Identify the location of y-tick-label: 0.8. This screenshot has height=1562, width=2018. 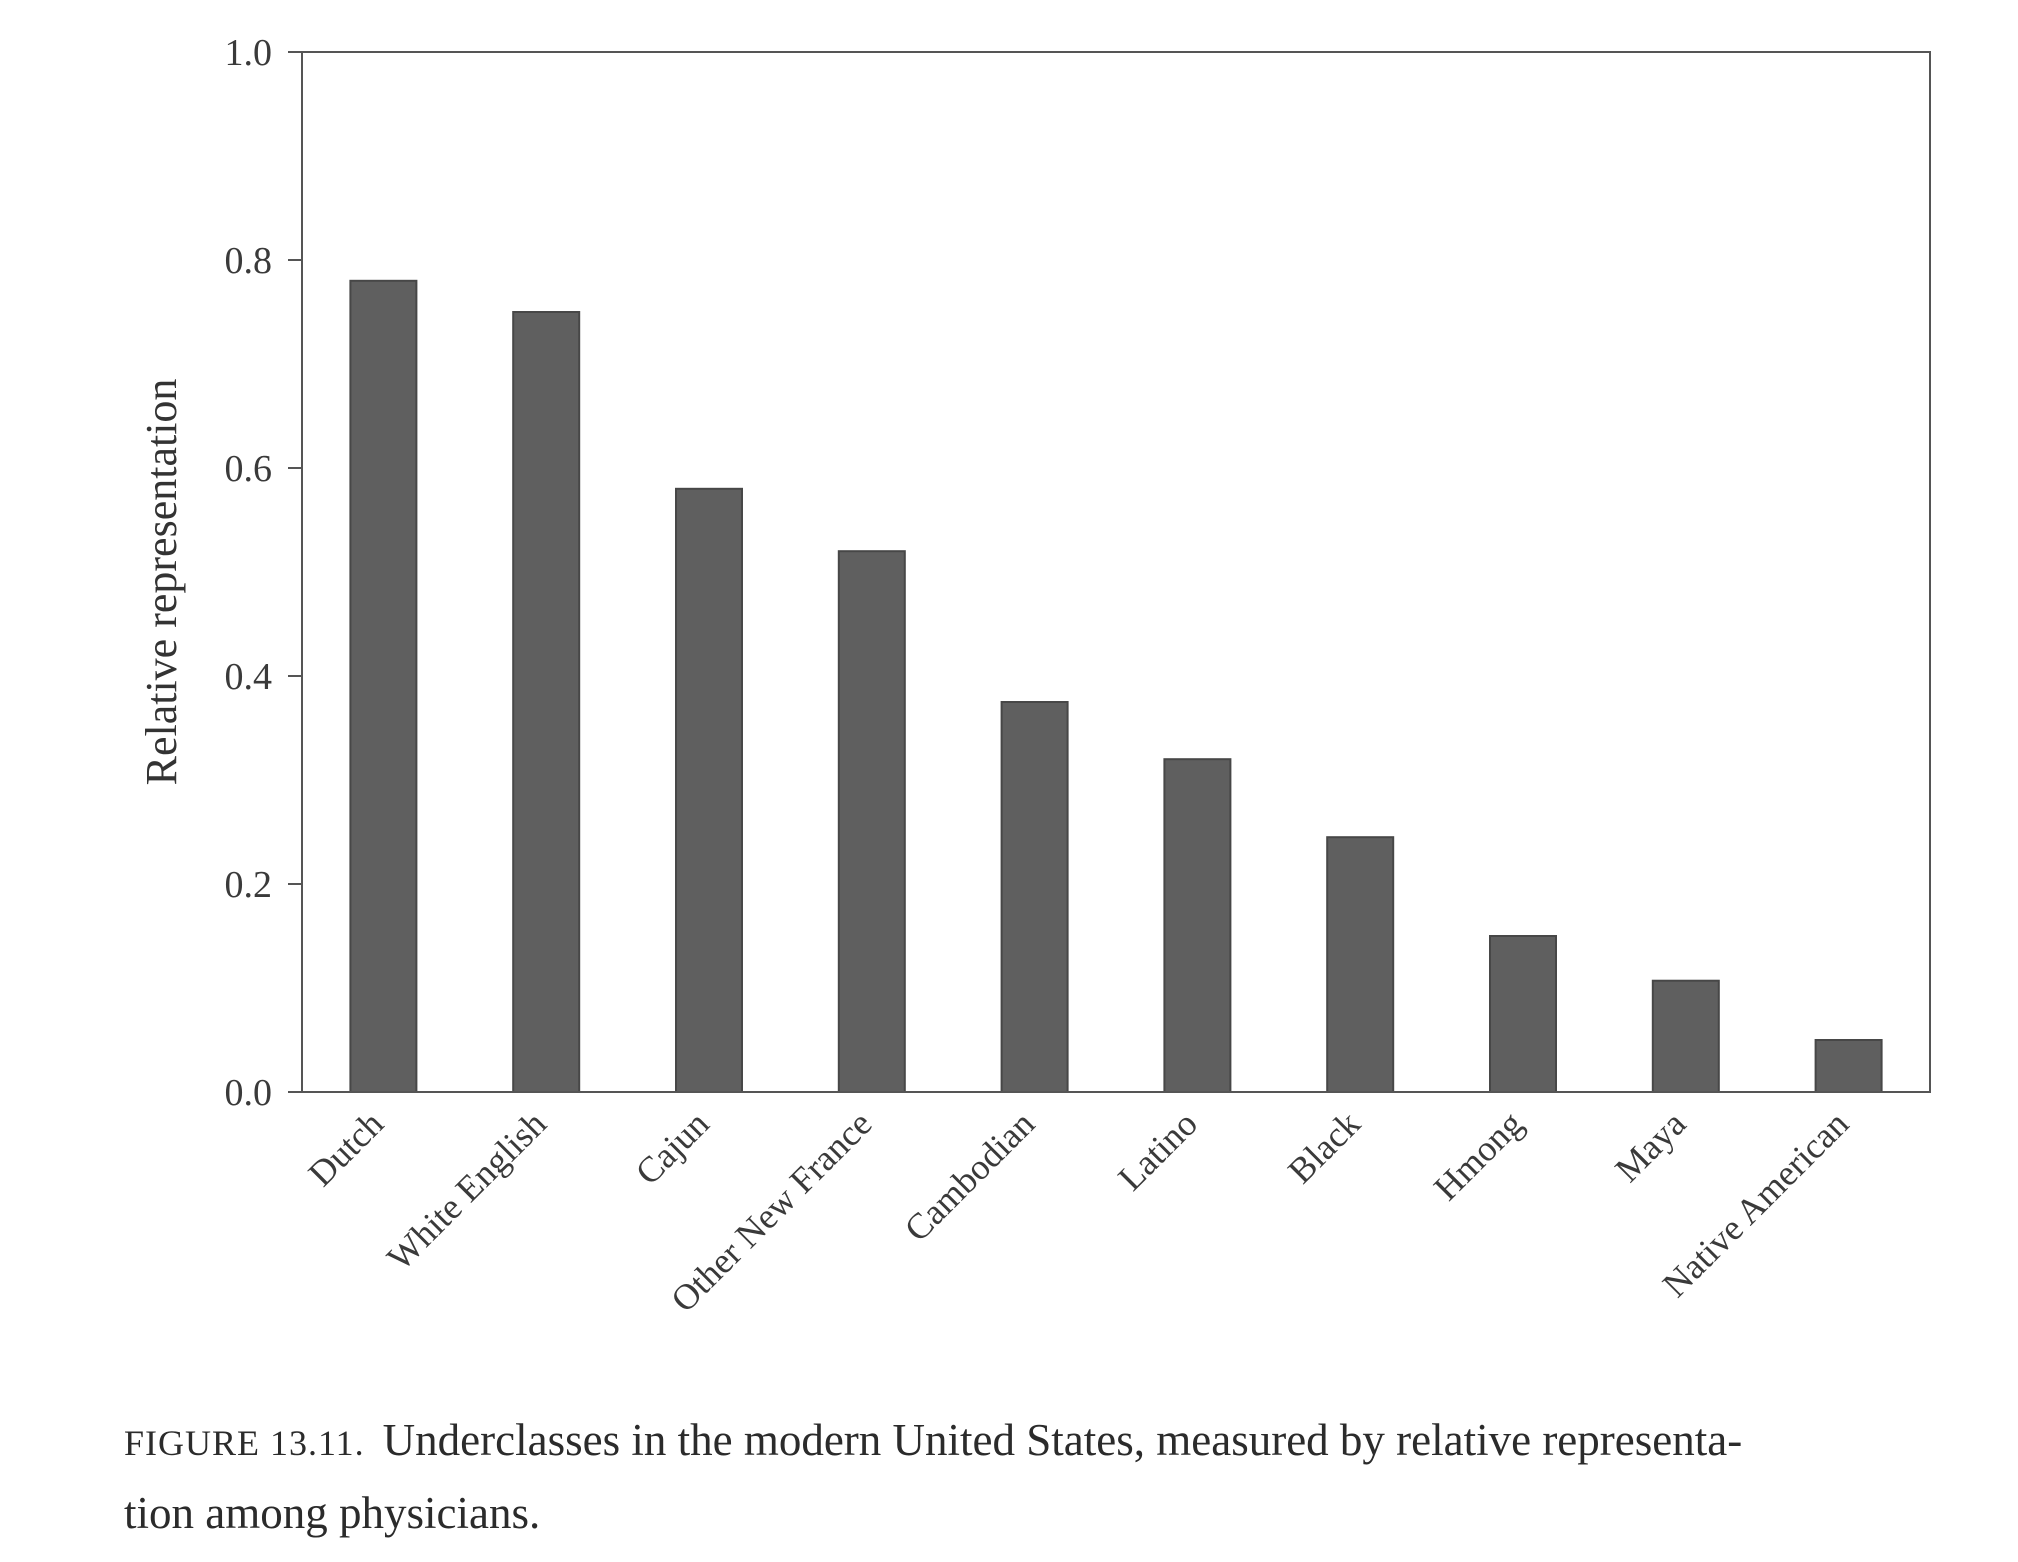
(249, 261).